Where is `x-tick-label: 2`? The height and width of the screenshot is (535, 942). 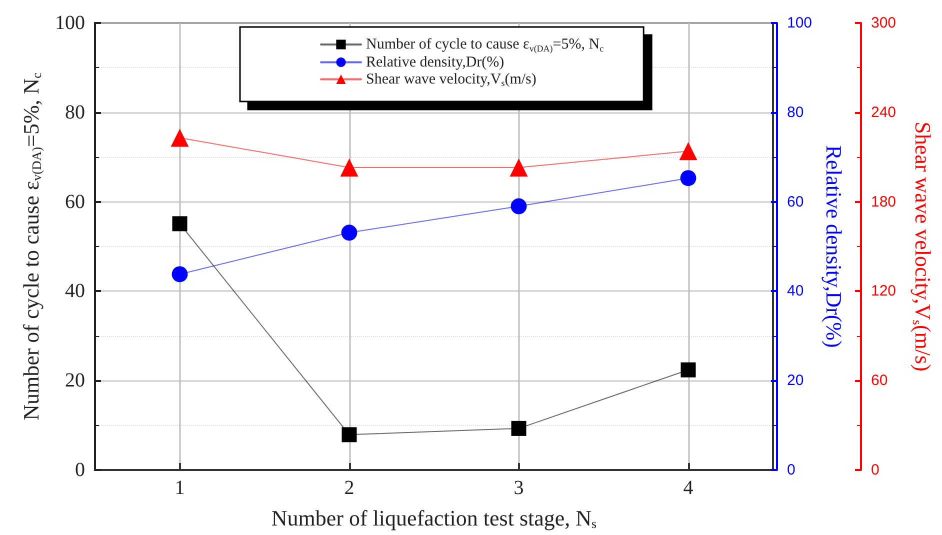
x-tick-label: 2 is located at coordinates (349, 488).